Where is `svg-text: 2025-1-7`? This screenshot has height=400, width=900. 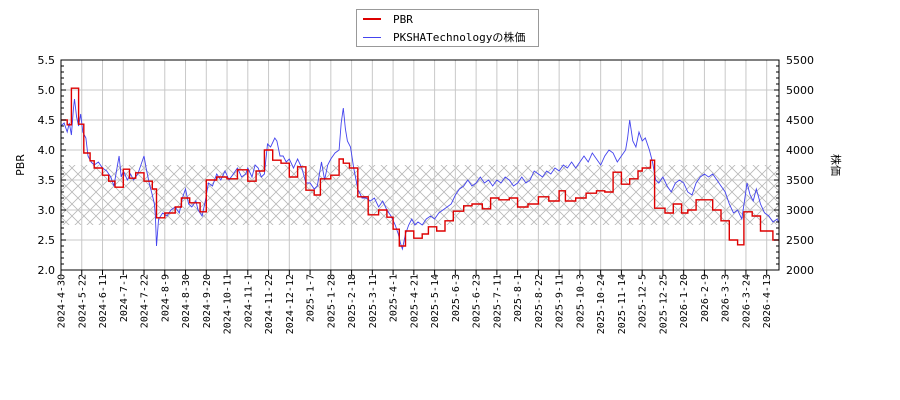
svg-text: 2025-1-7 is located at coordinates (311, 298).